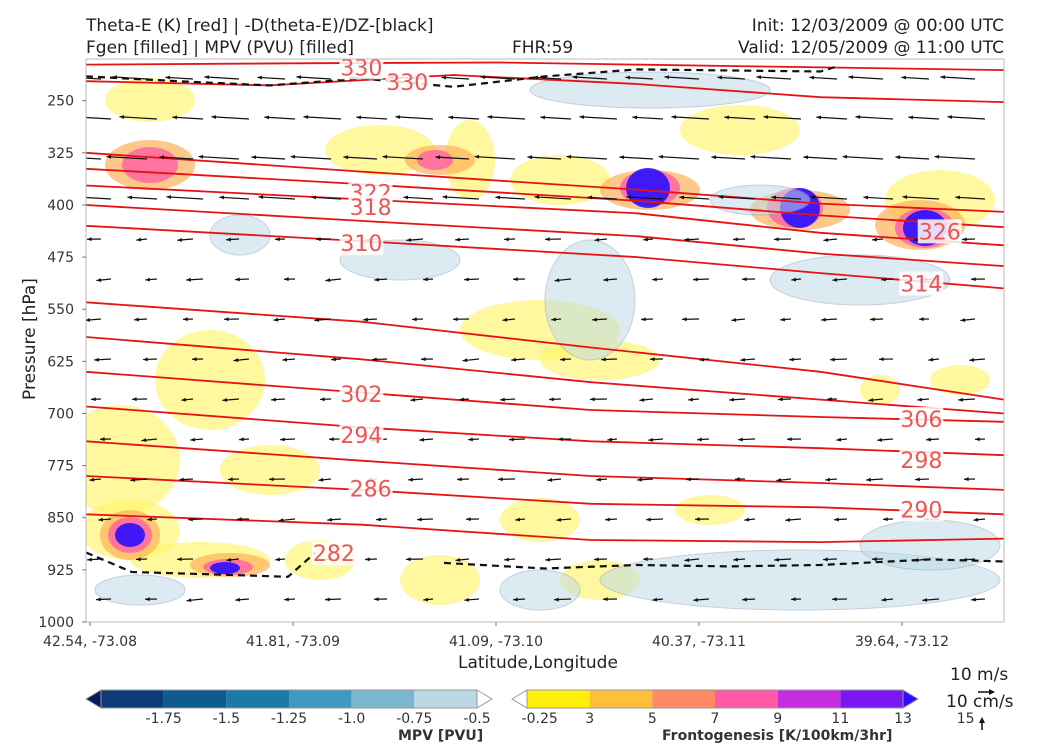  What do you see at coordinates (902, 642) in the screenshot?
I see `x-tick-label-4: 39.64, -73.12` at bounding box center [902, 642].